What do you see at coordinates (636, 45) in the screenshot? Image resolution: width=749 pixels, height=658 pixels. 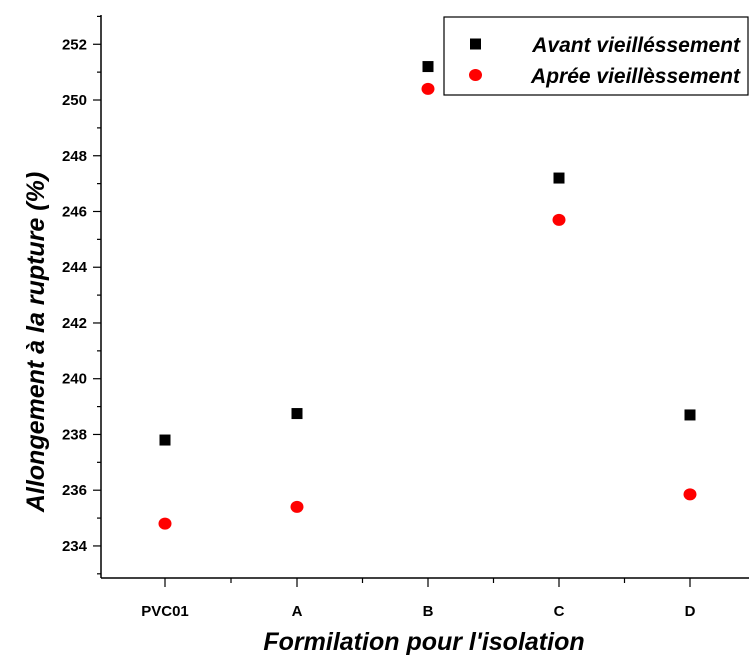 I see `legend-label: Avant vieilléssement` at bounding box center [636, 45].